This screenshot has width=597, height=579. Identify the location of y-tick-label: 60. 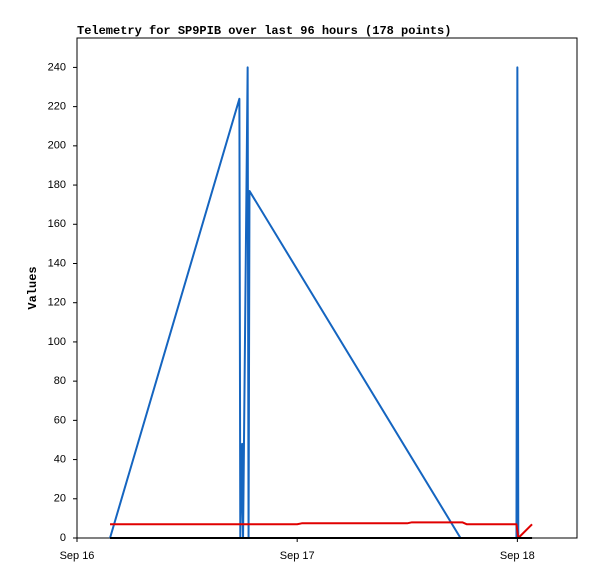
(60, 420).